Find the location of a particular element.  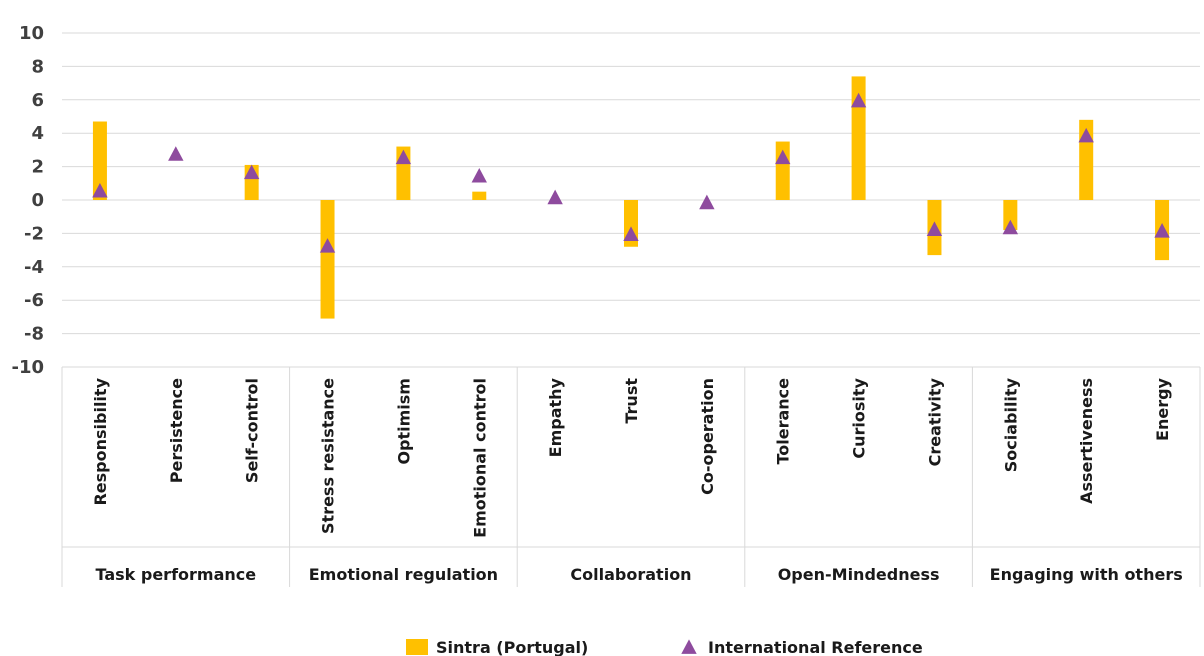

category-label: Tolerance is located at coordinates (783, 421).